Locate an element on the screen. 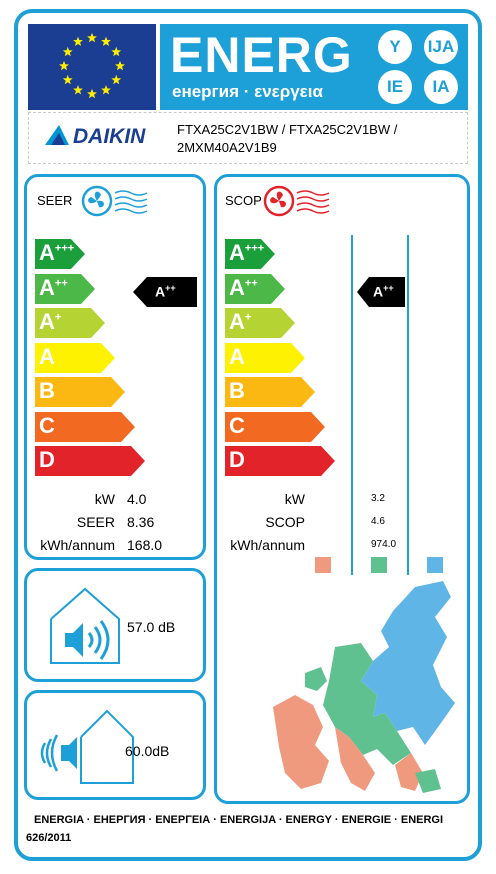  heating-row-value: 974.0 is located at coordinates (384, 544).